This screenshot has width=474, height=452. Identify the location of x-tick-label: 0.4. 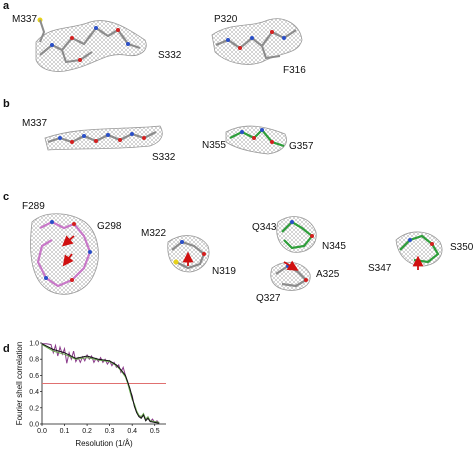
(132, 431).